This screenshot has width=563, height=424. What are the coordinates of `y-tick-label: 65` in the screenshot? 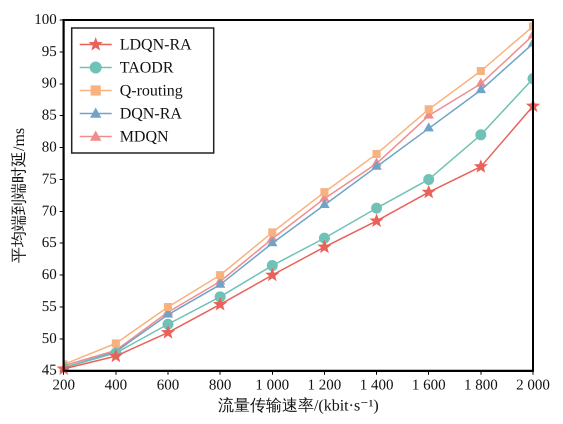 It's located at (49, 243).